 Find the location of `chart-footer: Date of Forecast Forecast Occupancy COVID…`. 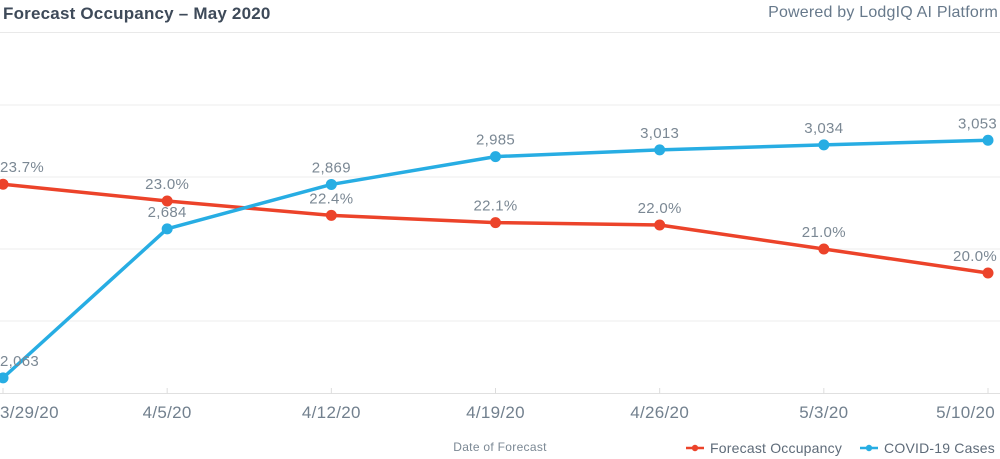

chart-footer: Date of Forecast Forecast Occupancy COVID… is located at coordinates (500, 448).